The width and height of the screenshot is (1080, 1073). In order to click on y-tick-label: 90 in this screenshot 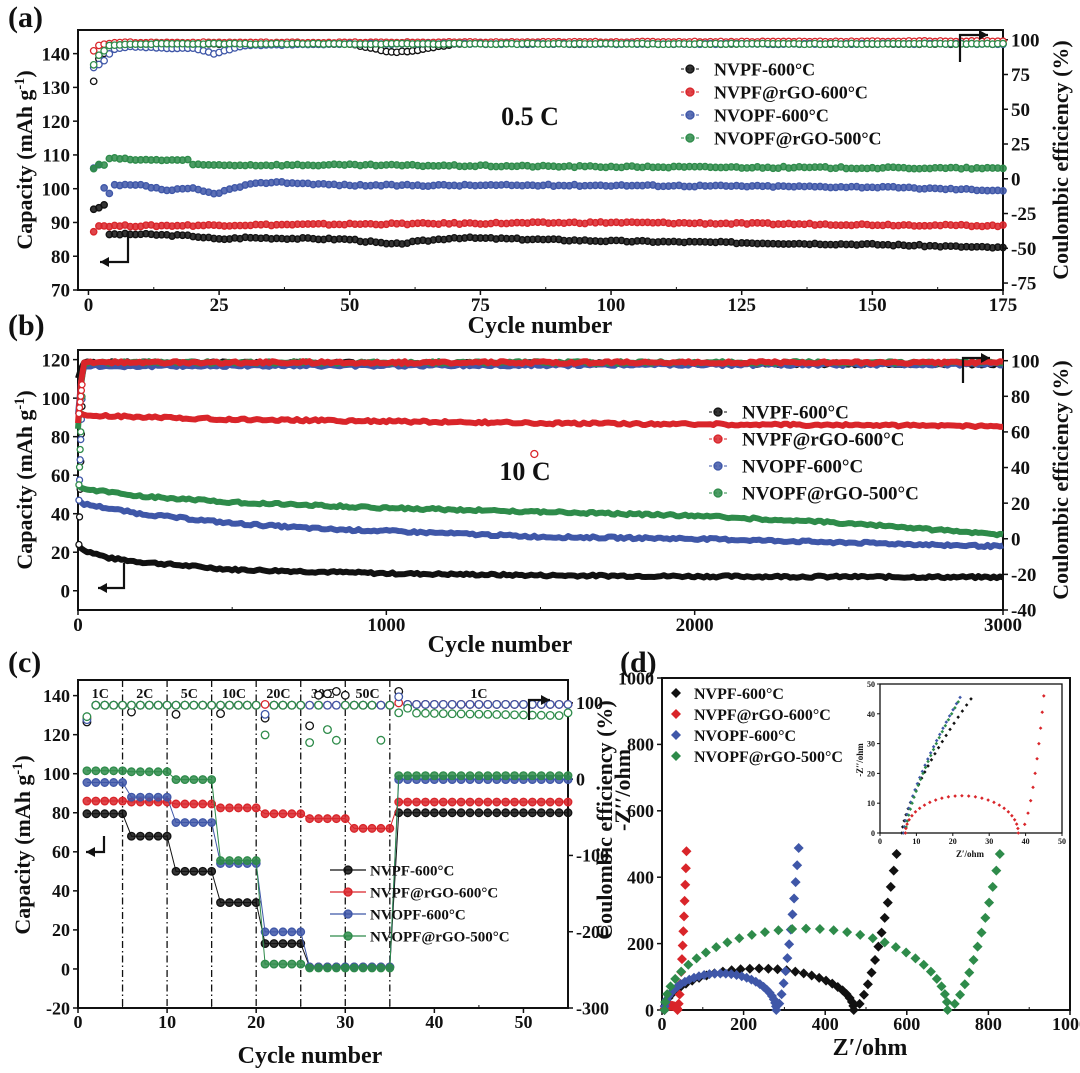, I will do `click(60, 223)`.